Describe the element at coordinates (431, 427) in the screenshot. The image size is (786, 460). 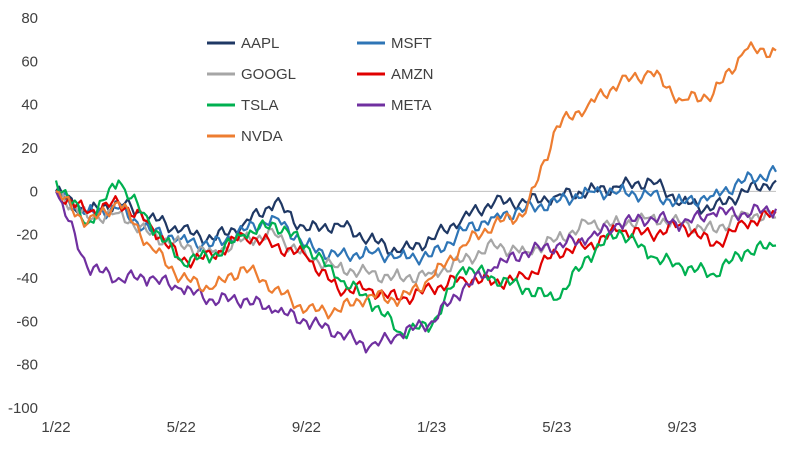
I see `x-tick-label: 1/23` at that location.